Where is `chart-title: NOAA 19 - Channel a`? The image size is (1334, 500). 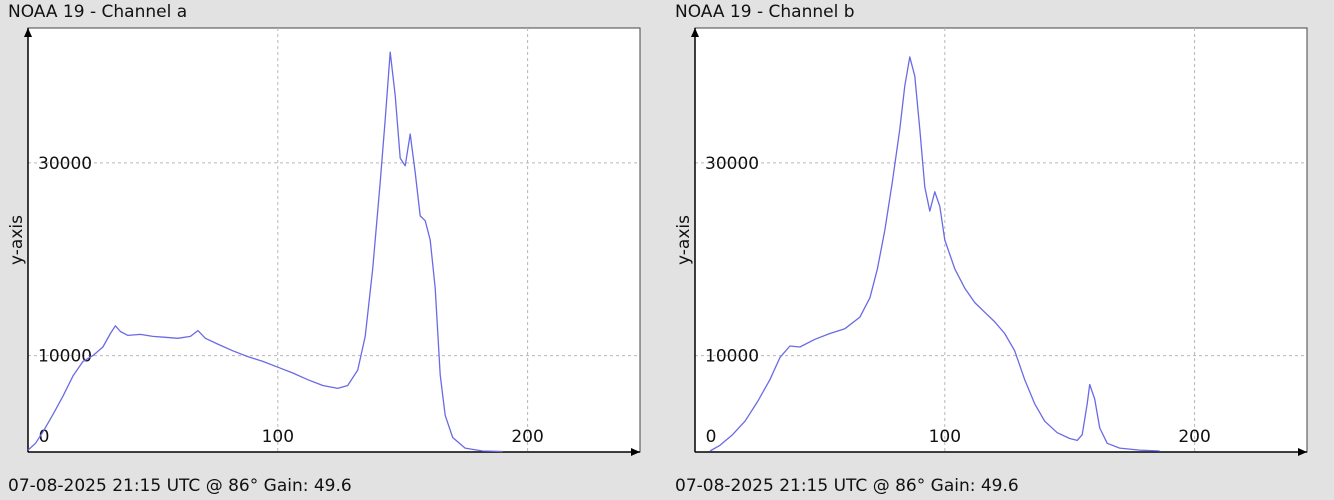
chart-title: NOAA 19 - Channel a is located at coordinates (98, 12).